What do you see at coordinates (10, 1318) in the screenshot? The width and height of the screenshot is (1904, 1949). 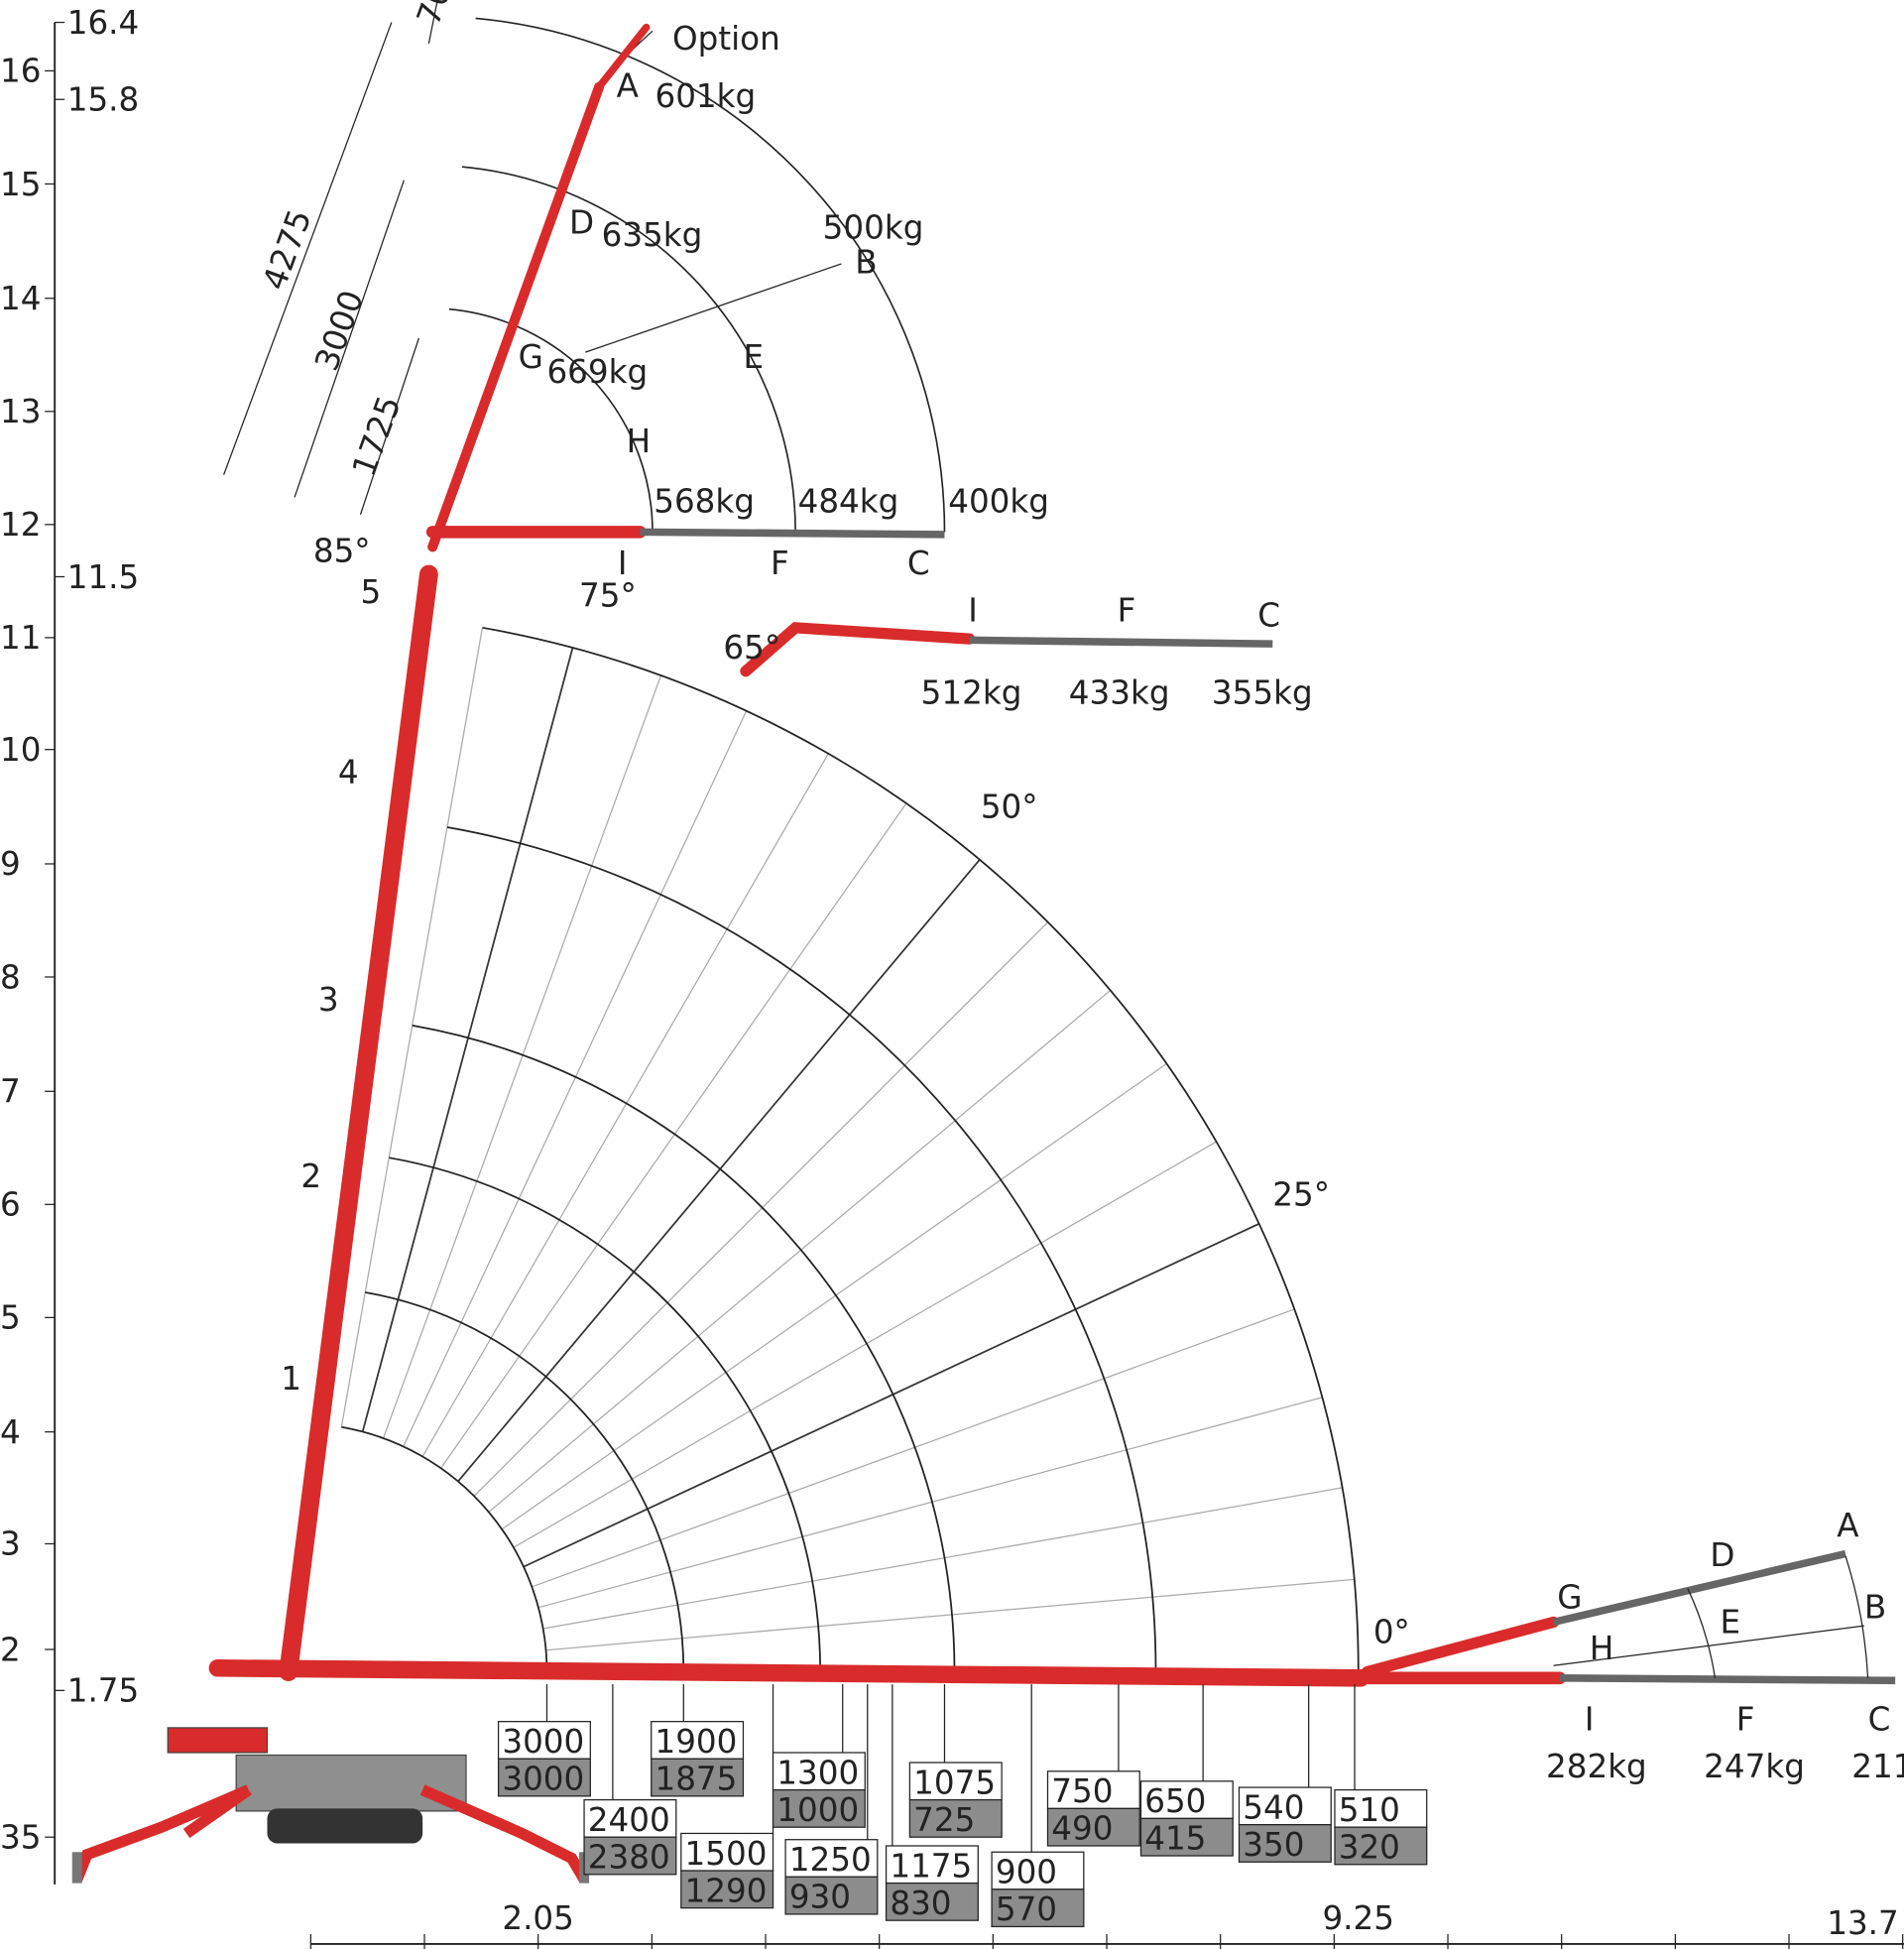 I see `y-axis-label: 5` at bounding box center [10, 1318].